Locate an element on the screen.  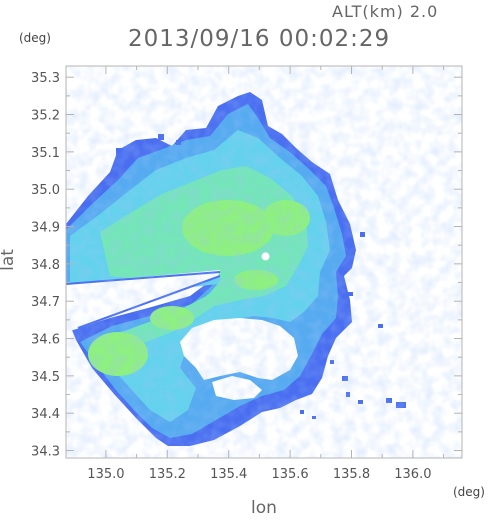
y-tick-label: 34.7 is located at coordinates (45, 302).